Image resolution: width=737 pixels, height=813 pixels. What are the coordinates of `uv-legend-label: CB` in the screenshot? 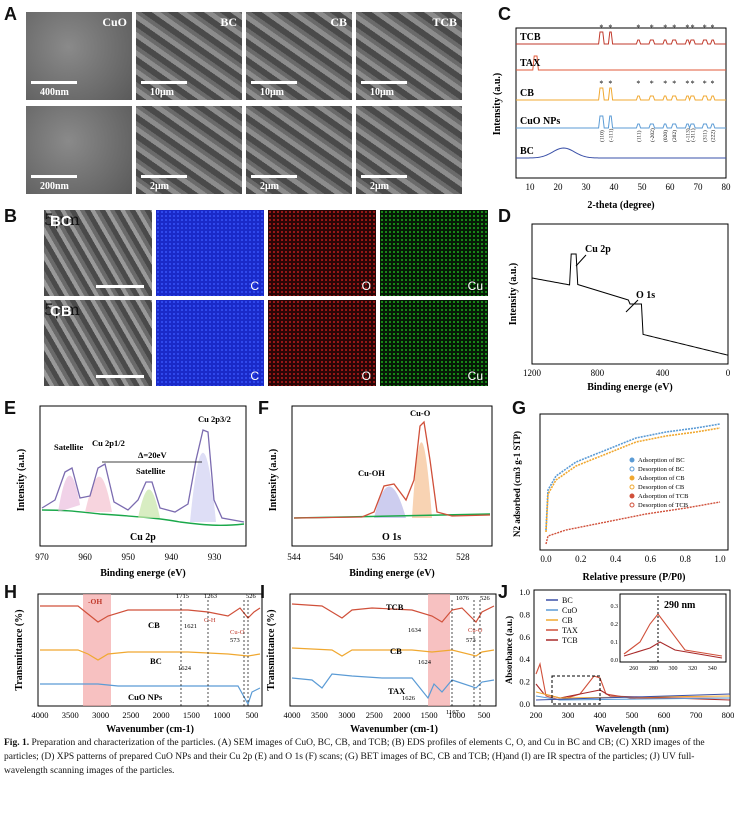 It's located at (567, 620).